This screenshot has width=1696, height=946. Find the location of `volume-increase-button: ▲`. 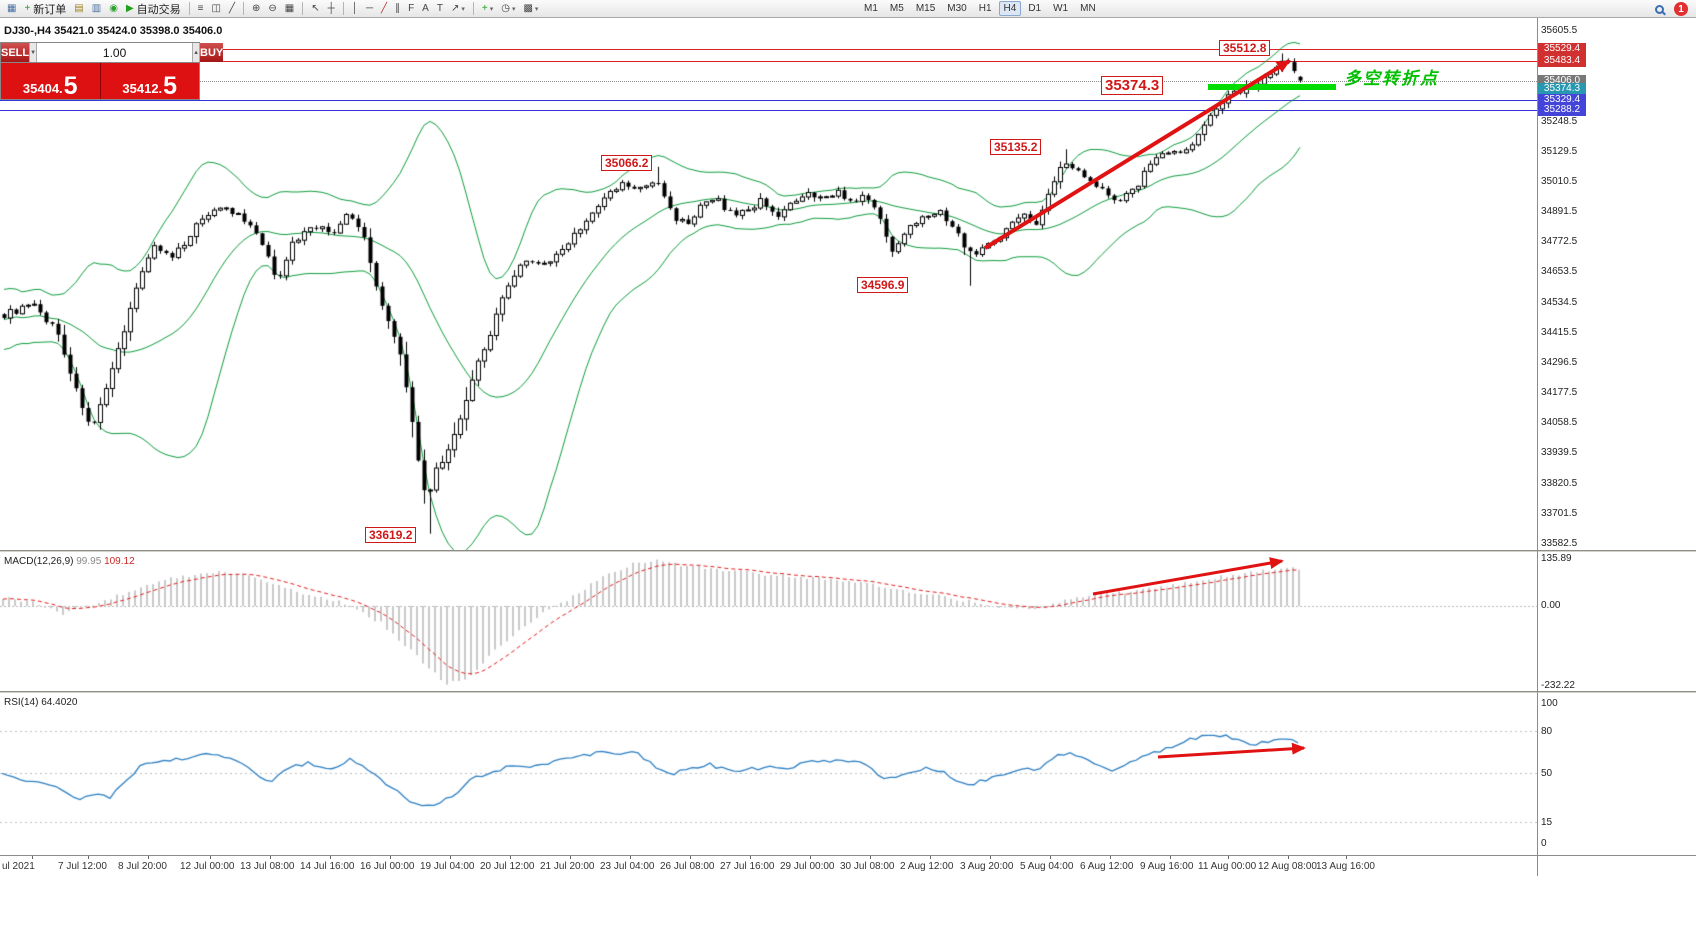

volume-increase-button: ▲ is located at coordinates (196, 52).